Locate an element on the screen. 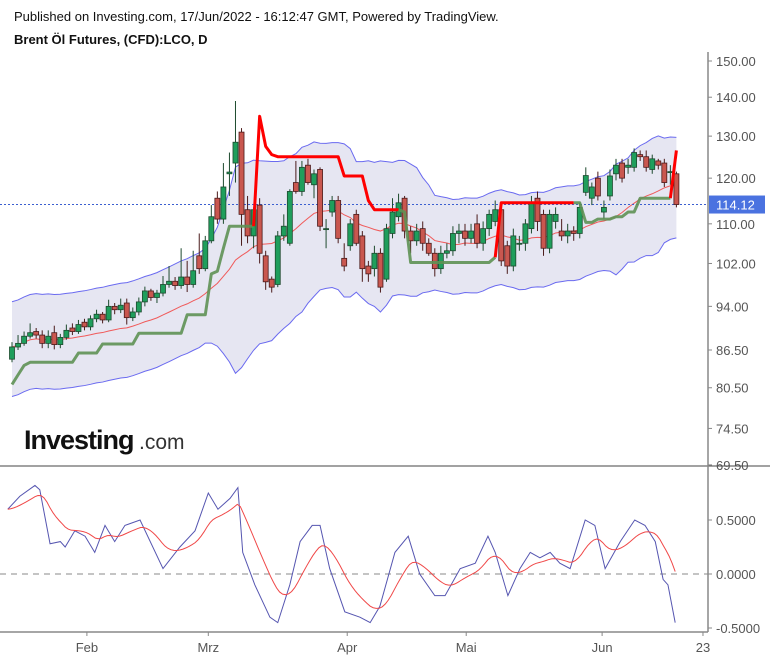 Image resolution: width=776 pixels, height=662 pixels. y-tick-label: 94.00 is located at coordinates (732, 306).